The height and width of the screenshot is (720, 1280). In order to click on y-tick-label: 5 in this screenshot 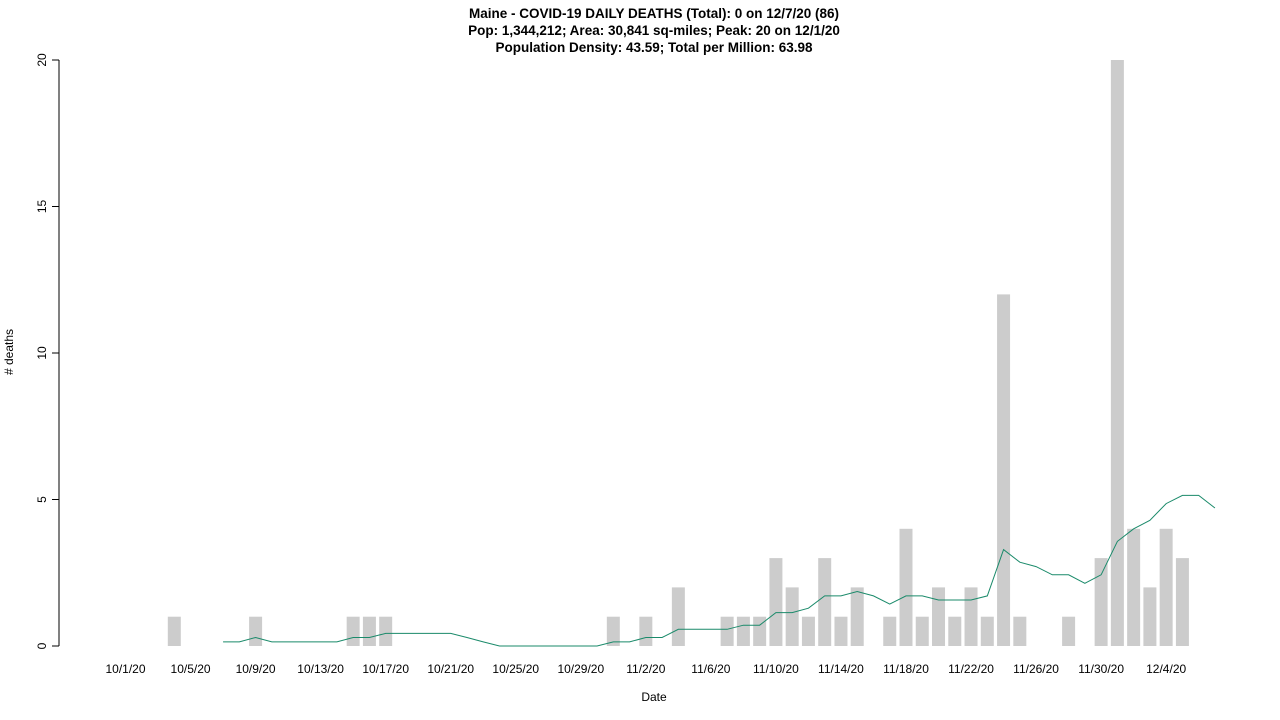, I will do `click(42, 499)`.